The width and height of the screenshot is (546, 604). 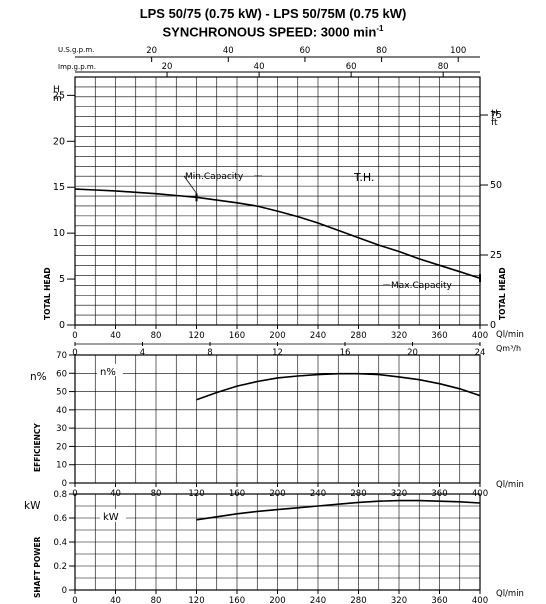 What do you see at coordinates (269, 32) in the screenshot?
I see `speed-text: SYNCHRONOUS SPEED: 3000 min` at bounding box center [269, 32].